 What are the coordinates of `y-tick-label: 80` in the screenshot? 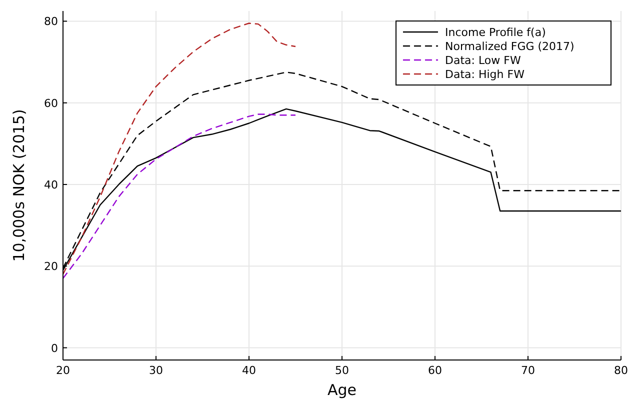 It's located at (51, 21).